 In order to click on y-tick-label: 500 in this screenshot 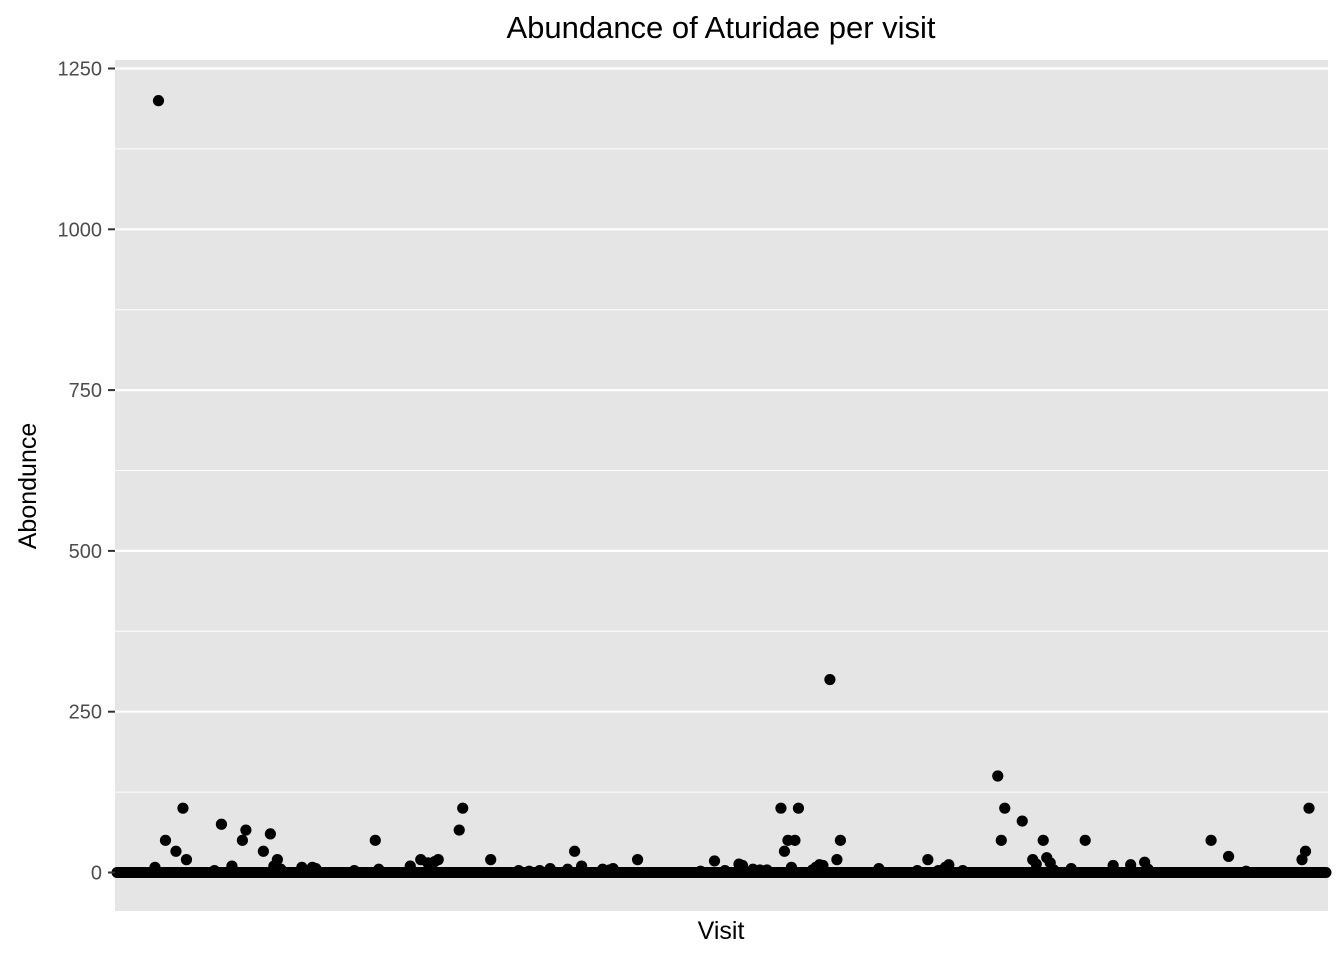, I will do `click(85, 552)`.